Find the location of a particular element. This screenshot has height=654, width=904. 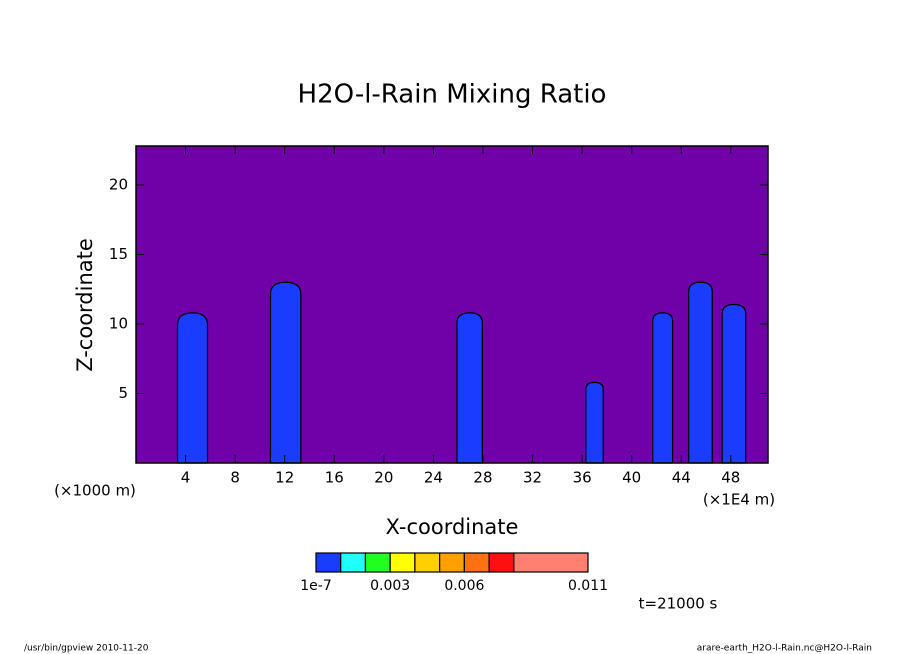

x-tick-label: 24 is located at coordinates (433, 478).